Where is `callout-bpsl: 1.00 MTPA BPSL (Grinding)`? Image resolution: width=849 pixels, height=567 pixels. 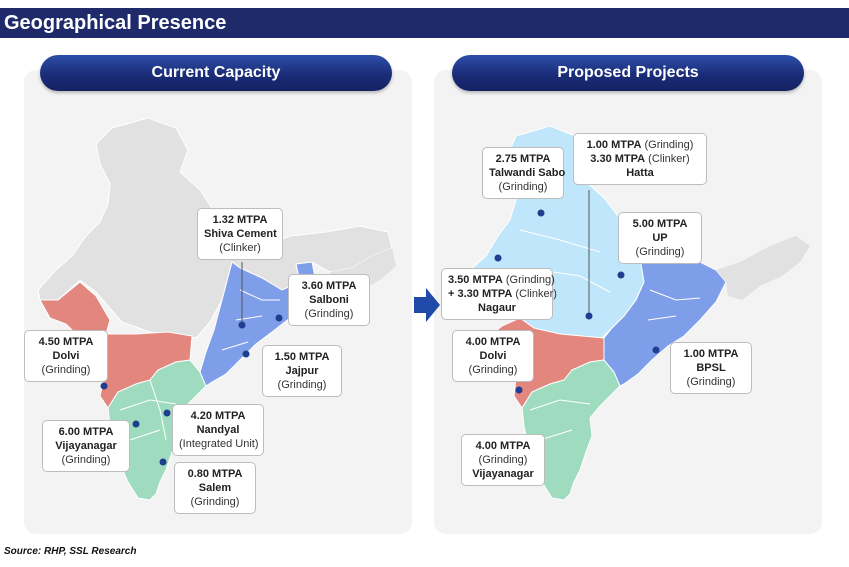
callout-bpsl: 1.00 MTPA BPSL (Grinding) is located at coordinates (711, 368).